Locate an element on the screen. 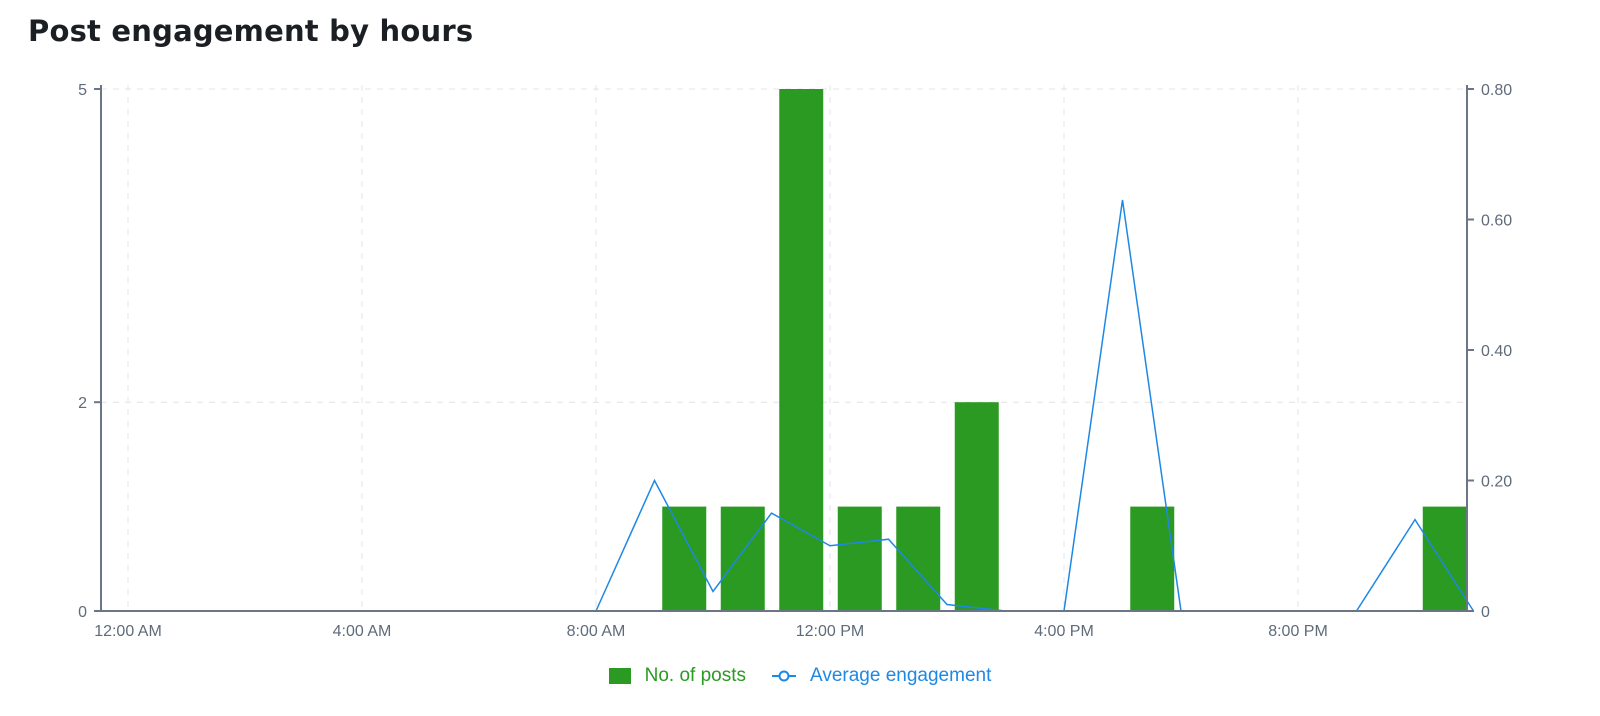 This screenshot has height=716, width=1600. legend-line-swatch is located at coordinates (784, 676).